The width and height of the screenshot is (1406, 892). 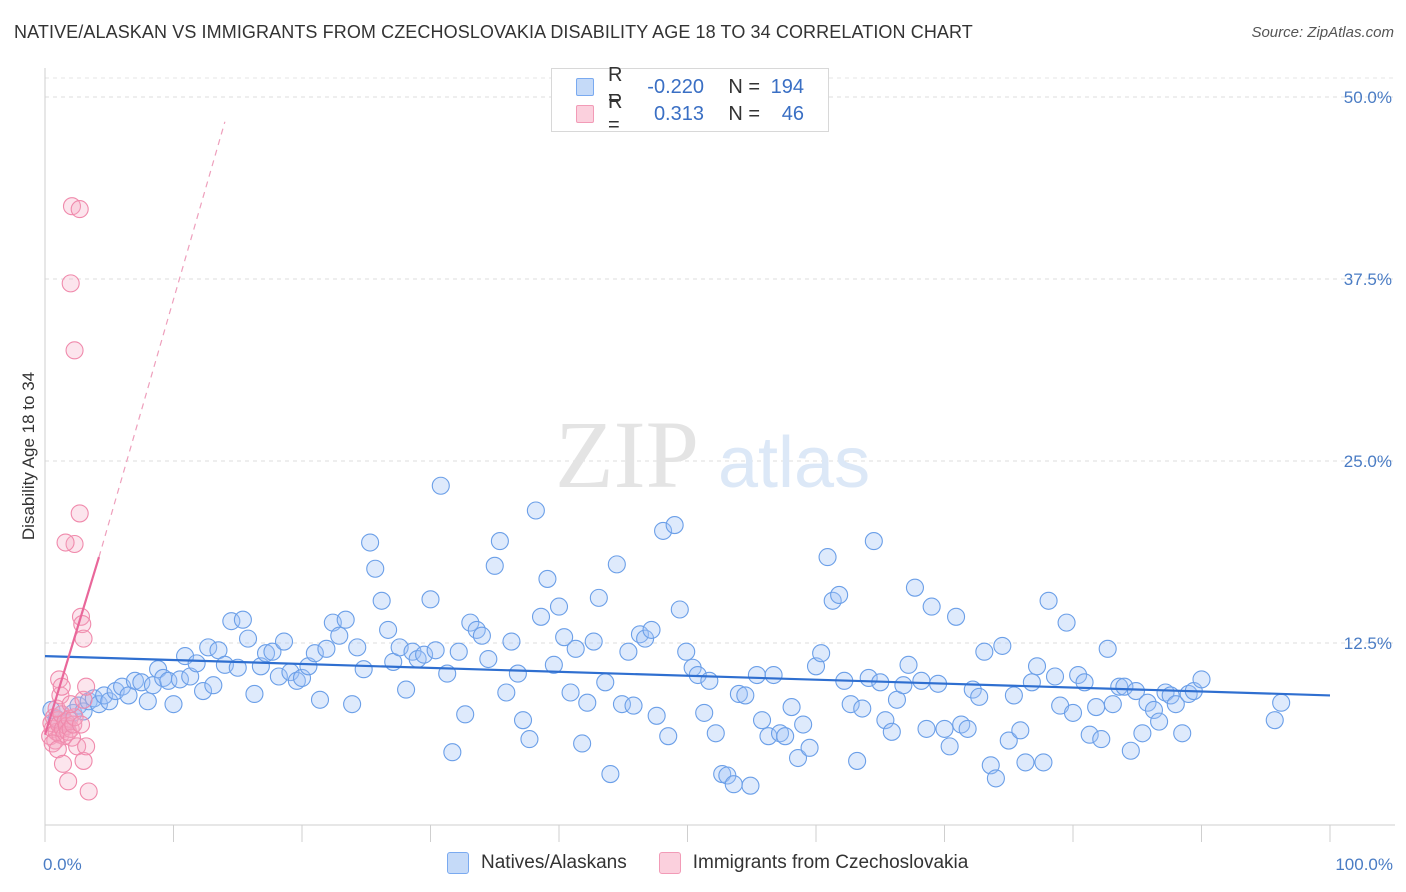 I want to click on source-label: Source: ZipAtlas.com, so click(x=1322, y=32).